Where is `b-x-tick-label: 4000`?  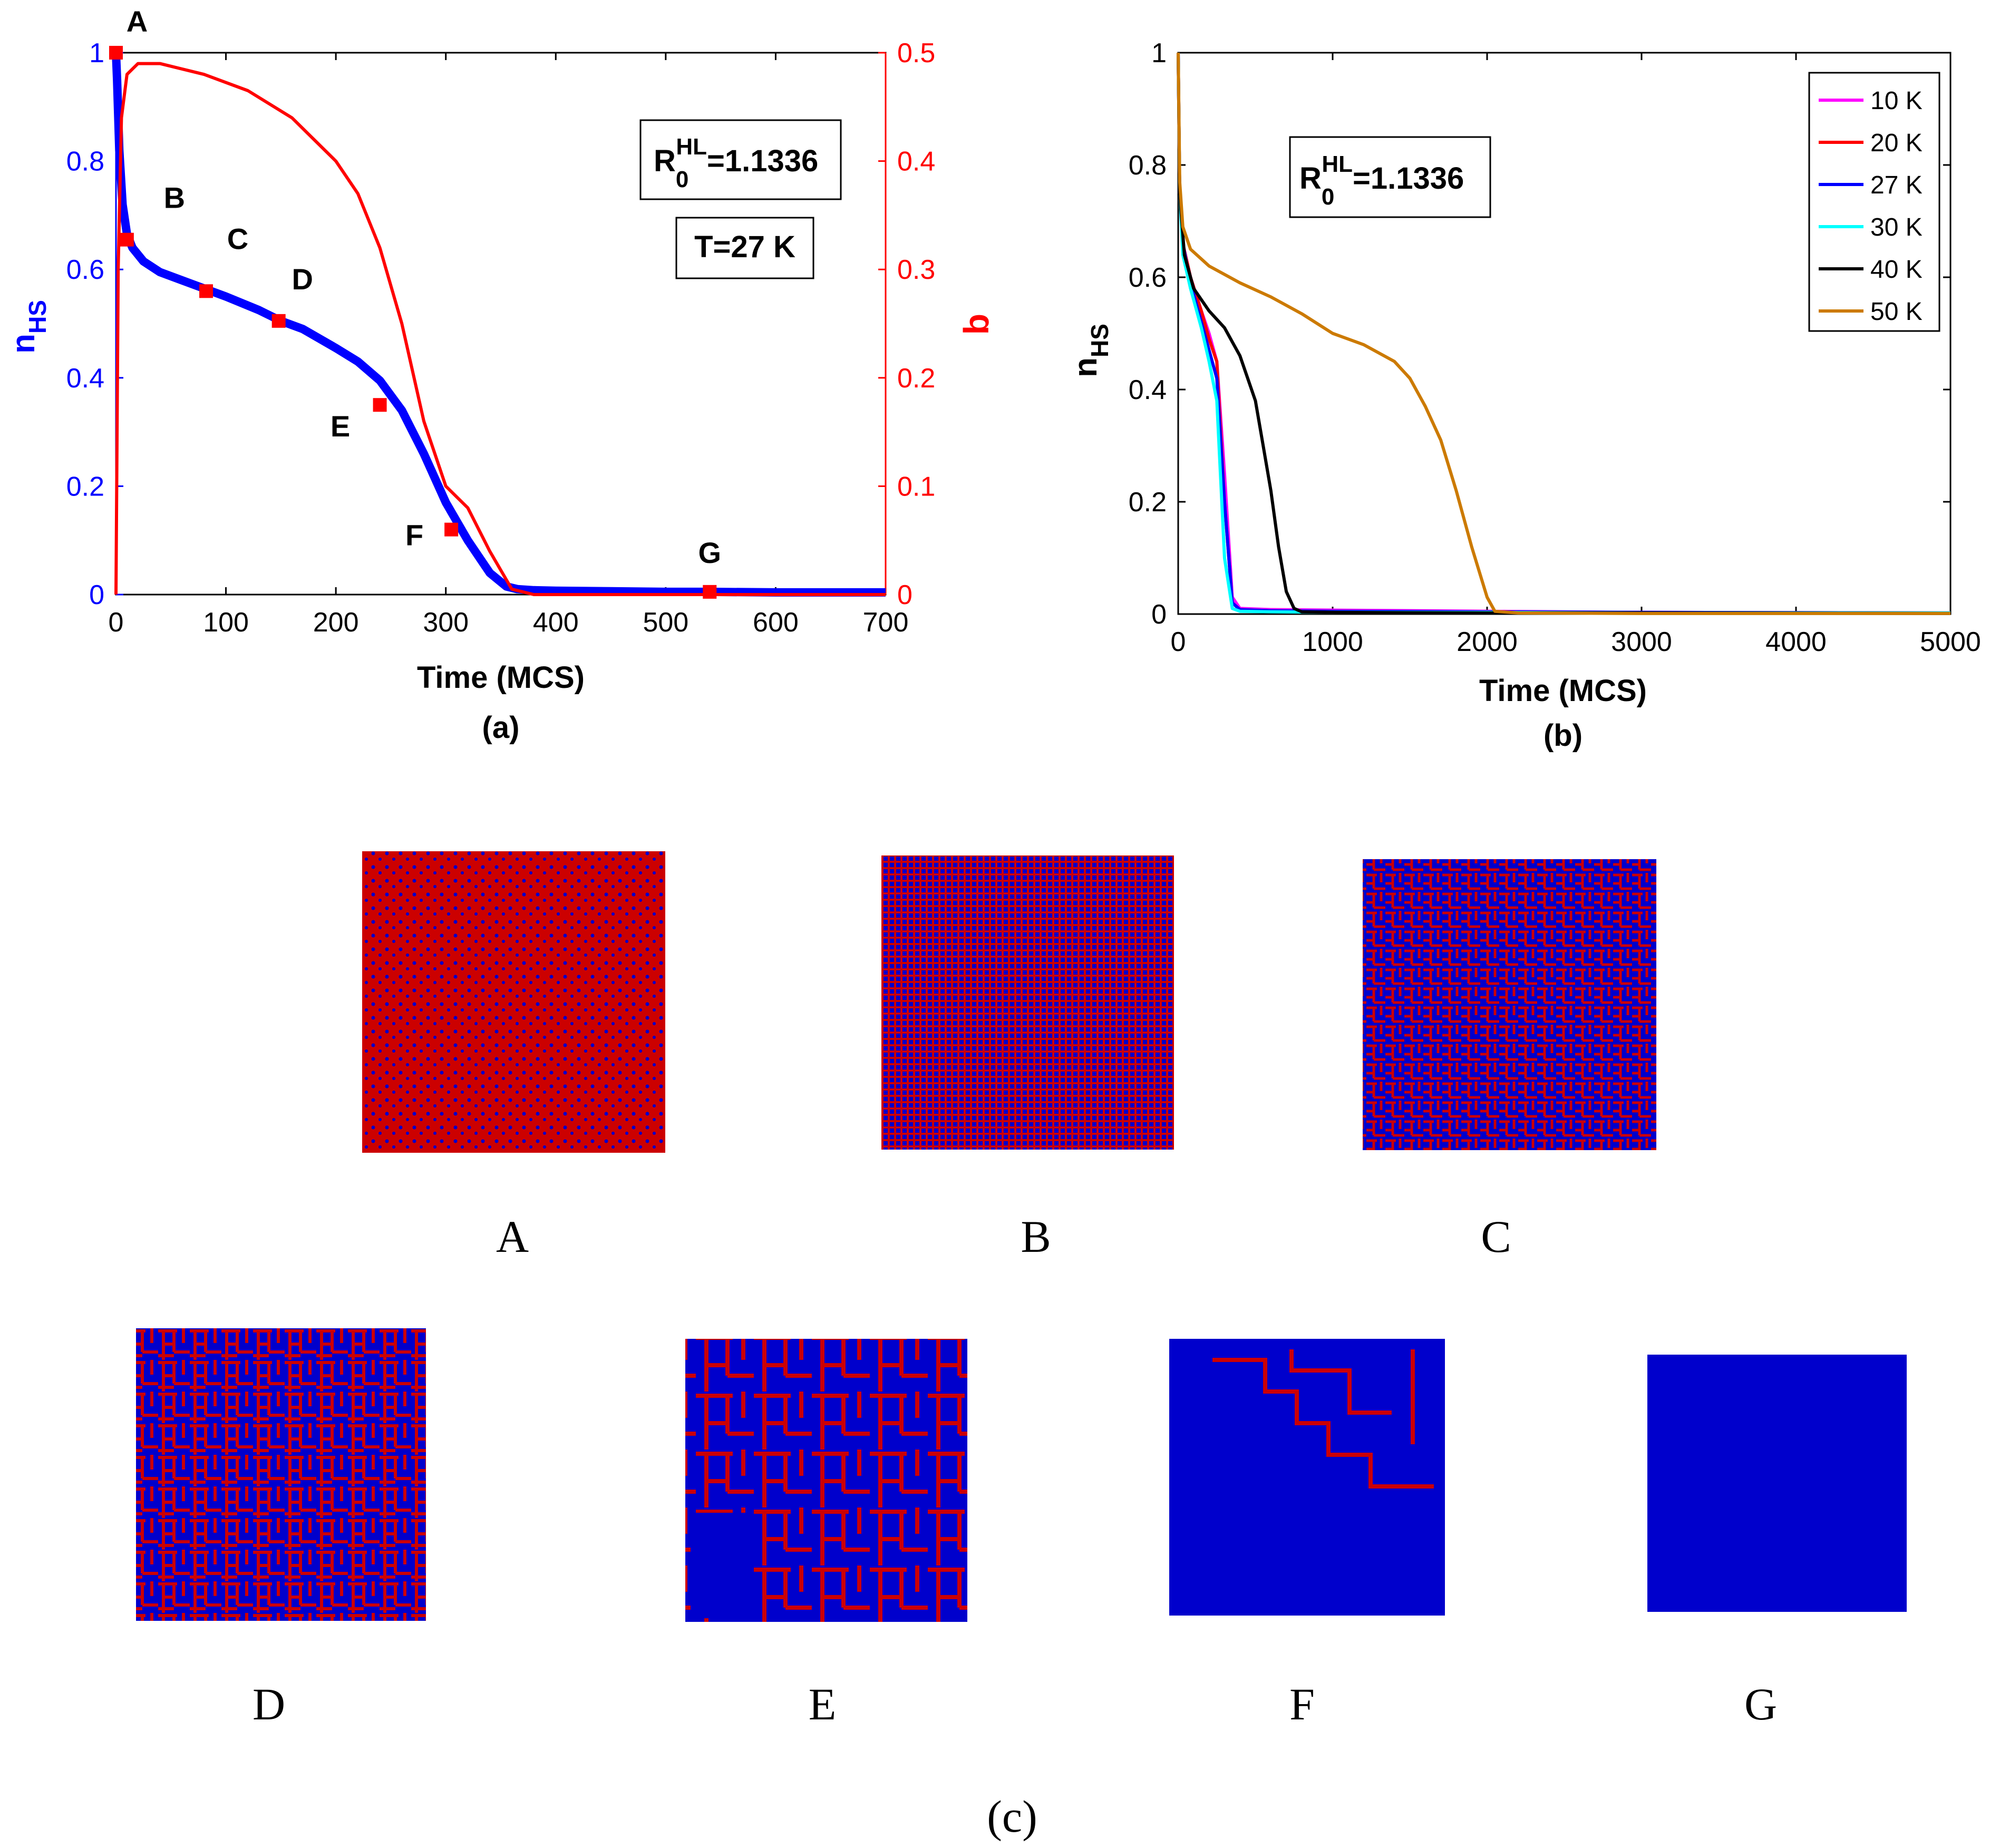
b-x-tick-label: 4000 is located at coordinates (1796, 642).